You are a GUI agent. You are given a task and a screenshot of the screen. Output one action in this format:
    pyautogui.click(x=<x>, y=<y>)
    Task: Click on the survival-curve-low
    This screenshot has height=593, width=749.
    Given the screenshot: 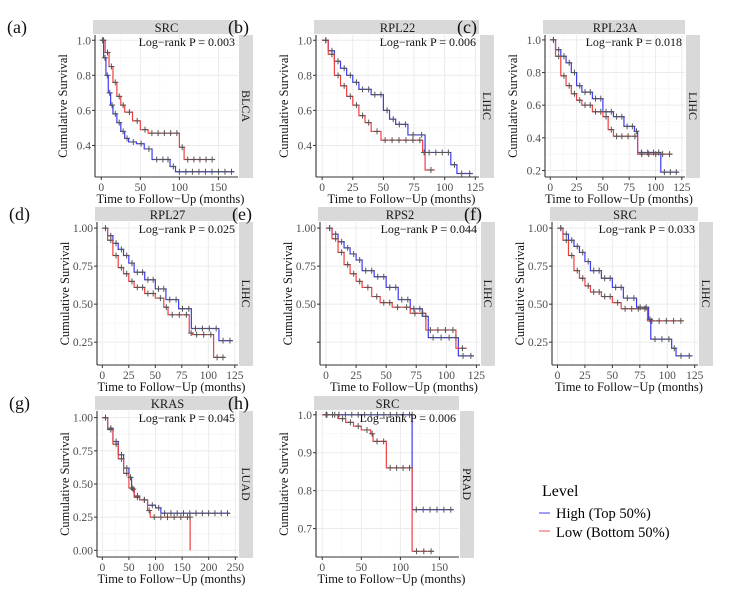 What is the action you would take?
    pyautogui.click(x=611, y=97)
    